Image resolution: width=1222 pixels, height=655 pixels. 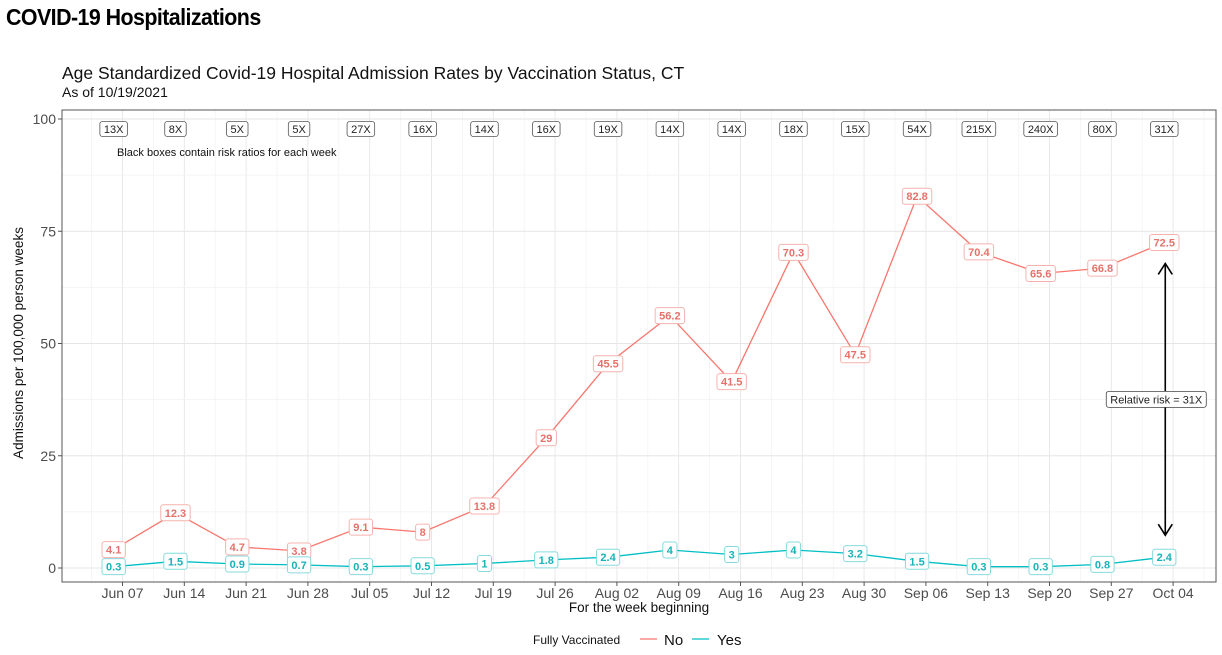 What do you see at coordinates (673, 640) in the screenshot?
I see `legend-label-no: No` at bounding box center [673, 640].